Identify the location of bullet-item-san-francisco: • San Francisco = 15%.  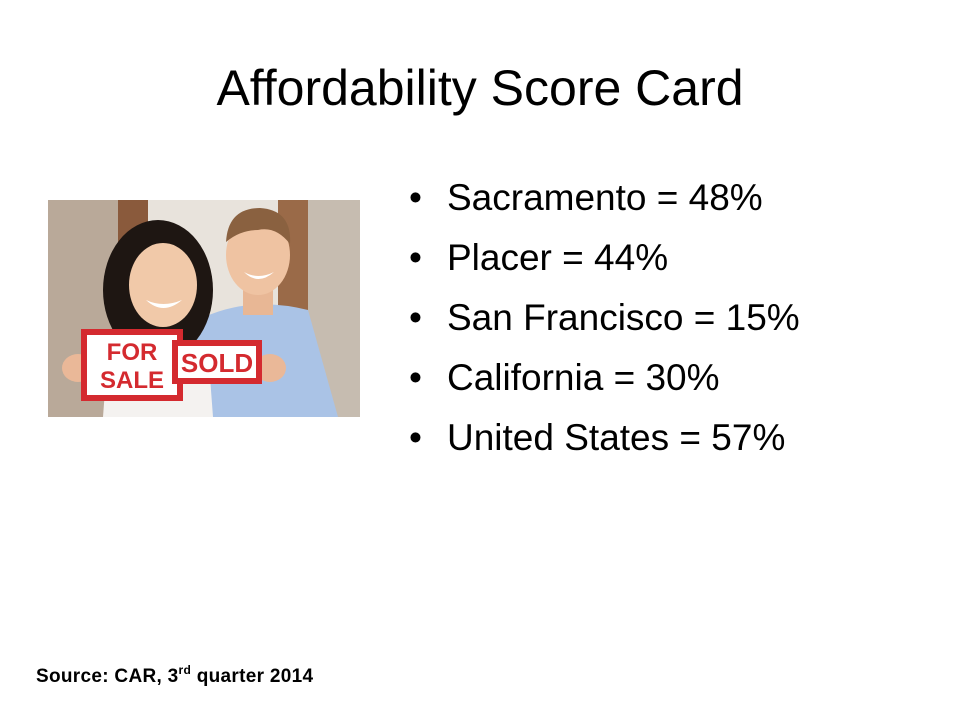
(602, 318).